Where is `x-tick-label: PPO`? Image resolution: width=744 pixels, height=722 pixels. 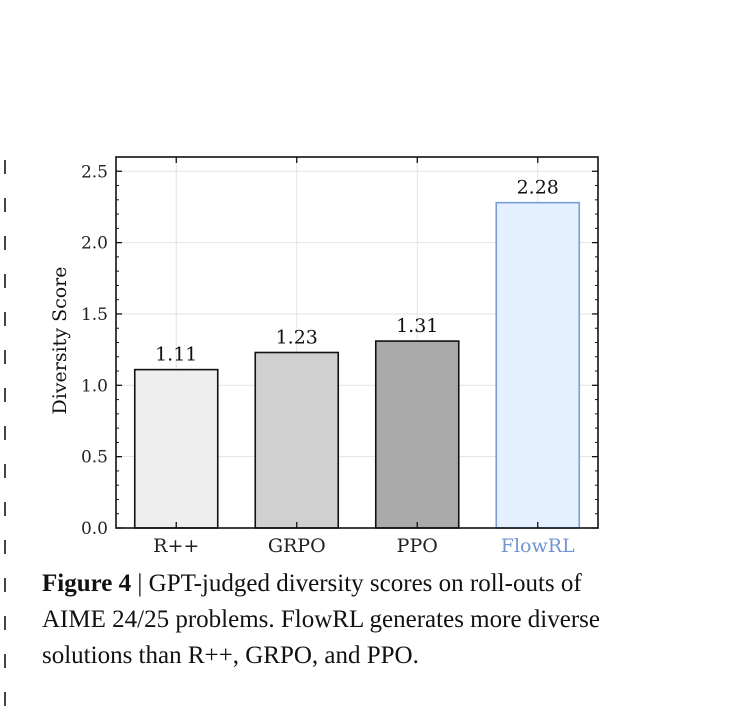
x-tick-label: PPO is located at coordinates (417, 546).